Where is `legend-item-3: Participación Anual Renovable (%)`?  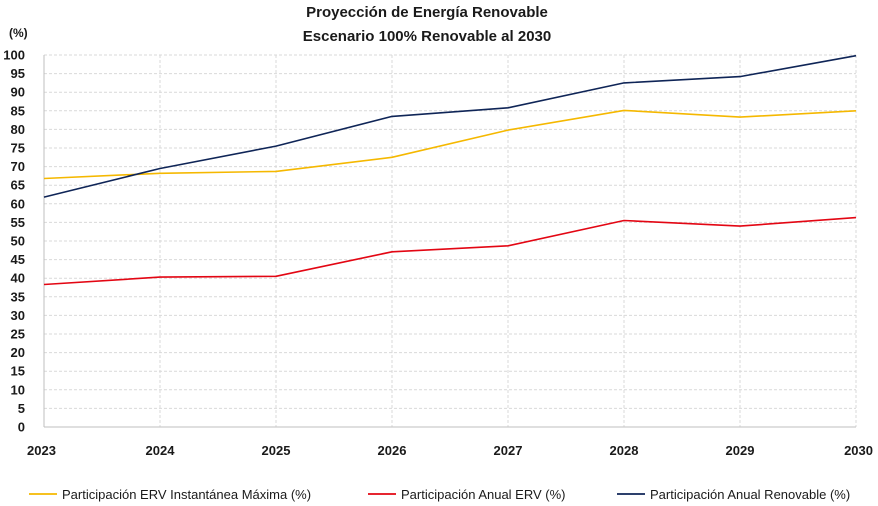
legend-item-3: Participación Anual Renovable (%) is located at coordinates (733, 494).